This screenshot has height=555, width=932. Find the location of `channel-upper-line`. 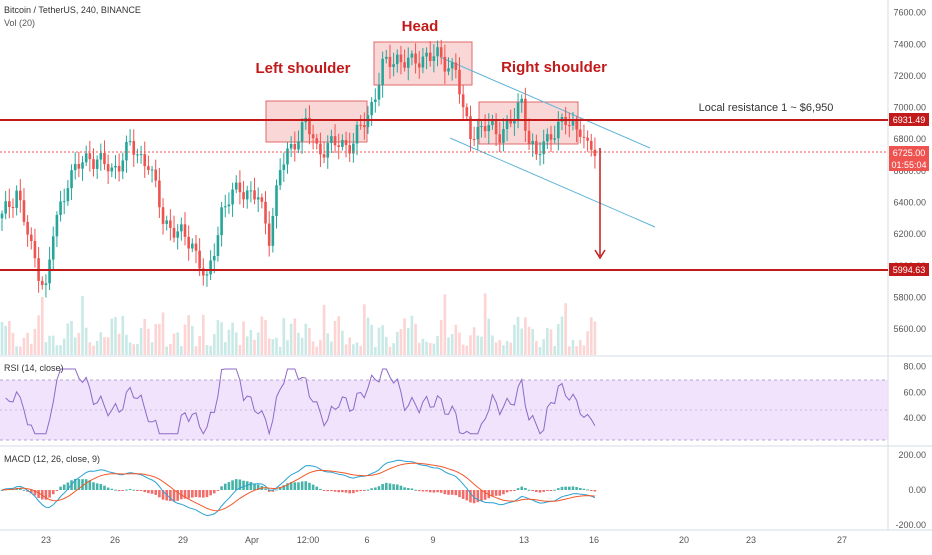

channel-upper-line is located at coordinates (545, 102).